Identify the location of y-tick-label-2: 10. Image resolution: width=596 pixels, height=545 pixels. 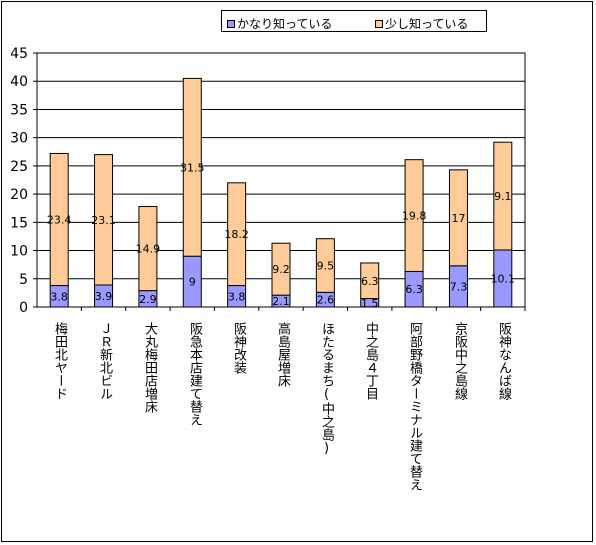
(19, 252).